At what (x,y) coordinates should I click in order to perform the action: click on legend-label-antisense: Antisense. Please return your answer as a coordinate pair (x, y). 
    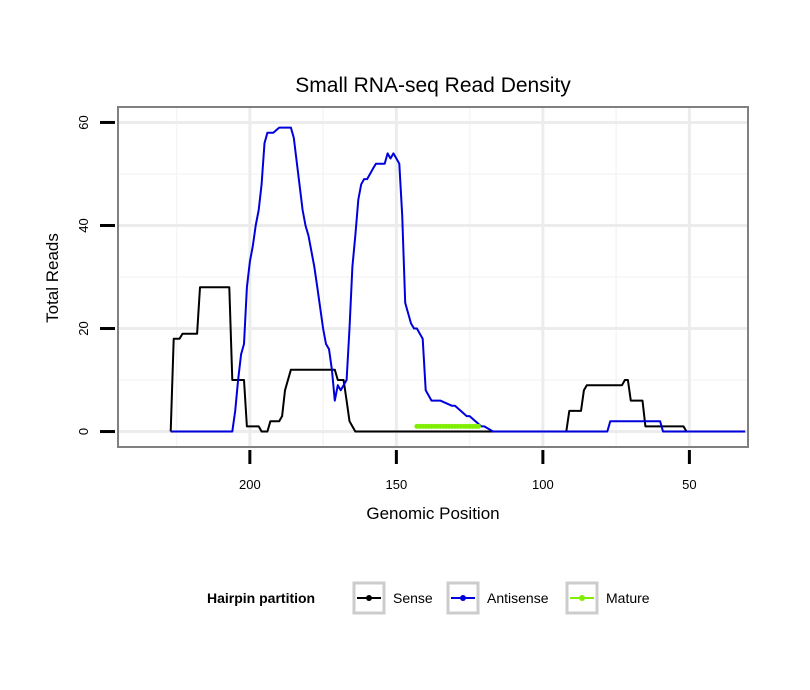
    Looking at the image, I should click on (518, 598).